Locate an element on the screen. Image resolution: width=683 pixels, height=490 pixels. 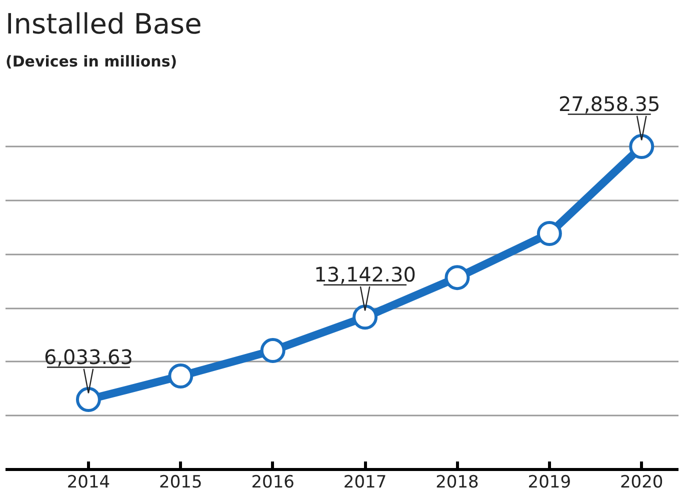
x-tick-label: 2018 is located at coordinates (457, 481).